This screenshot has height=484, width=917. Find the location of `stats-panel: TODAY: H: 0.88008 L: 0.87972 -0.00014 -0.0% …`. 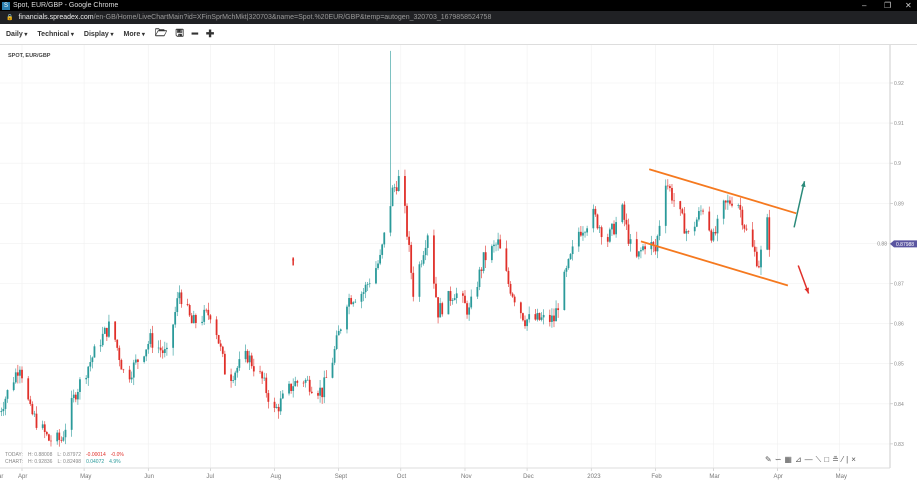

stats-panel: TODAY: H: 0.88008 L: 0.87972 -0.00014 -0.0% … is located at coordinates (67, 459).